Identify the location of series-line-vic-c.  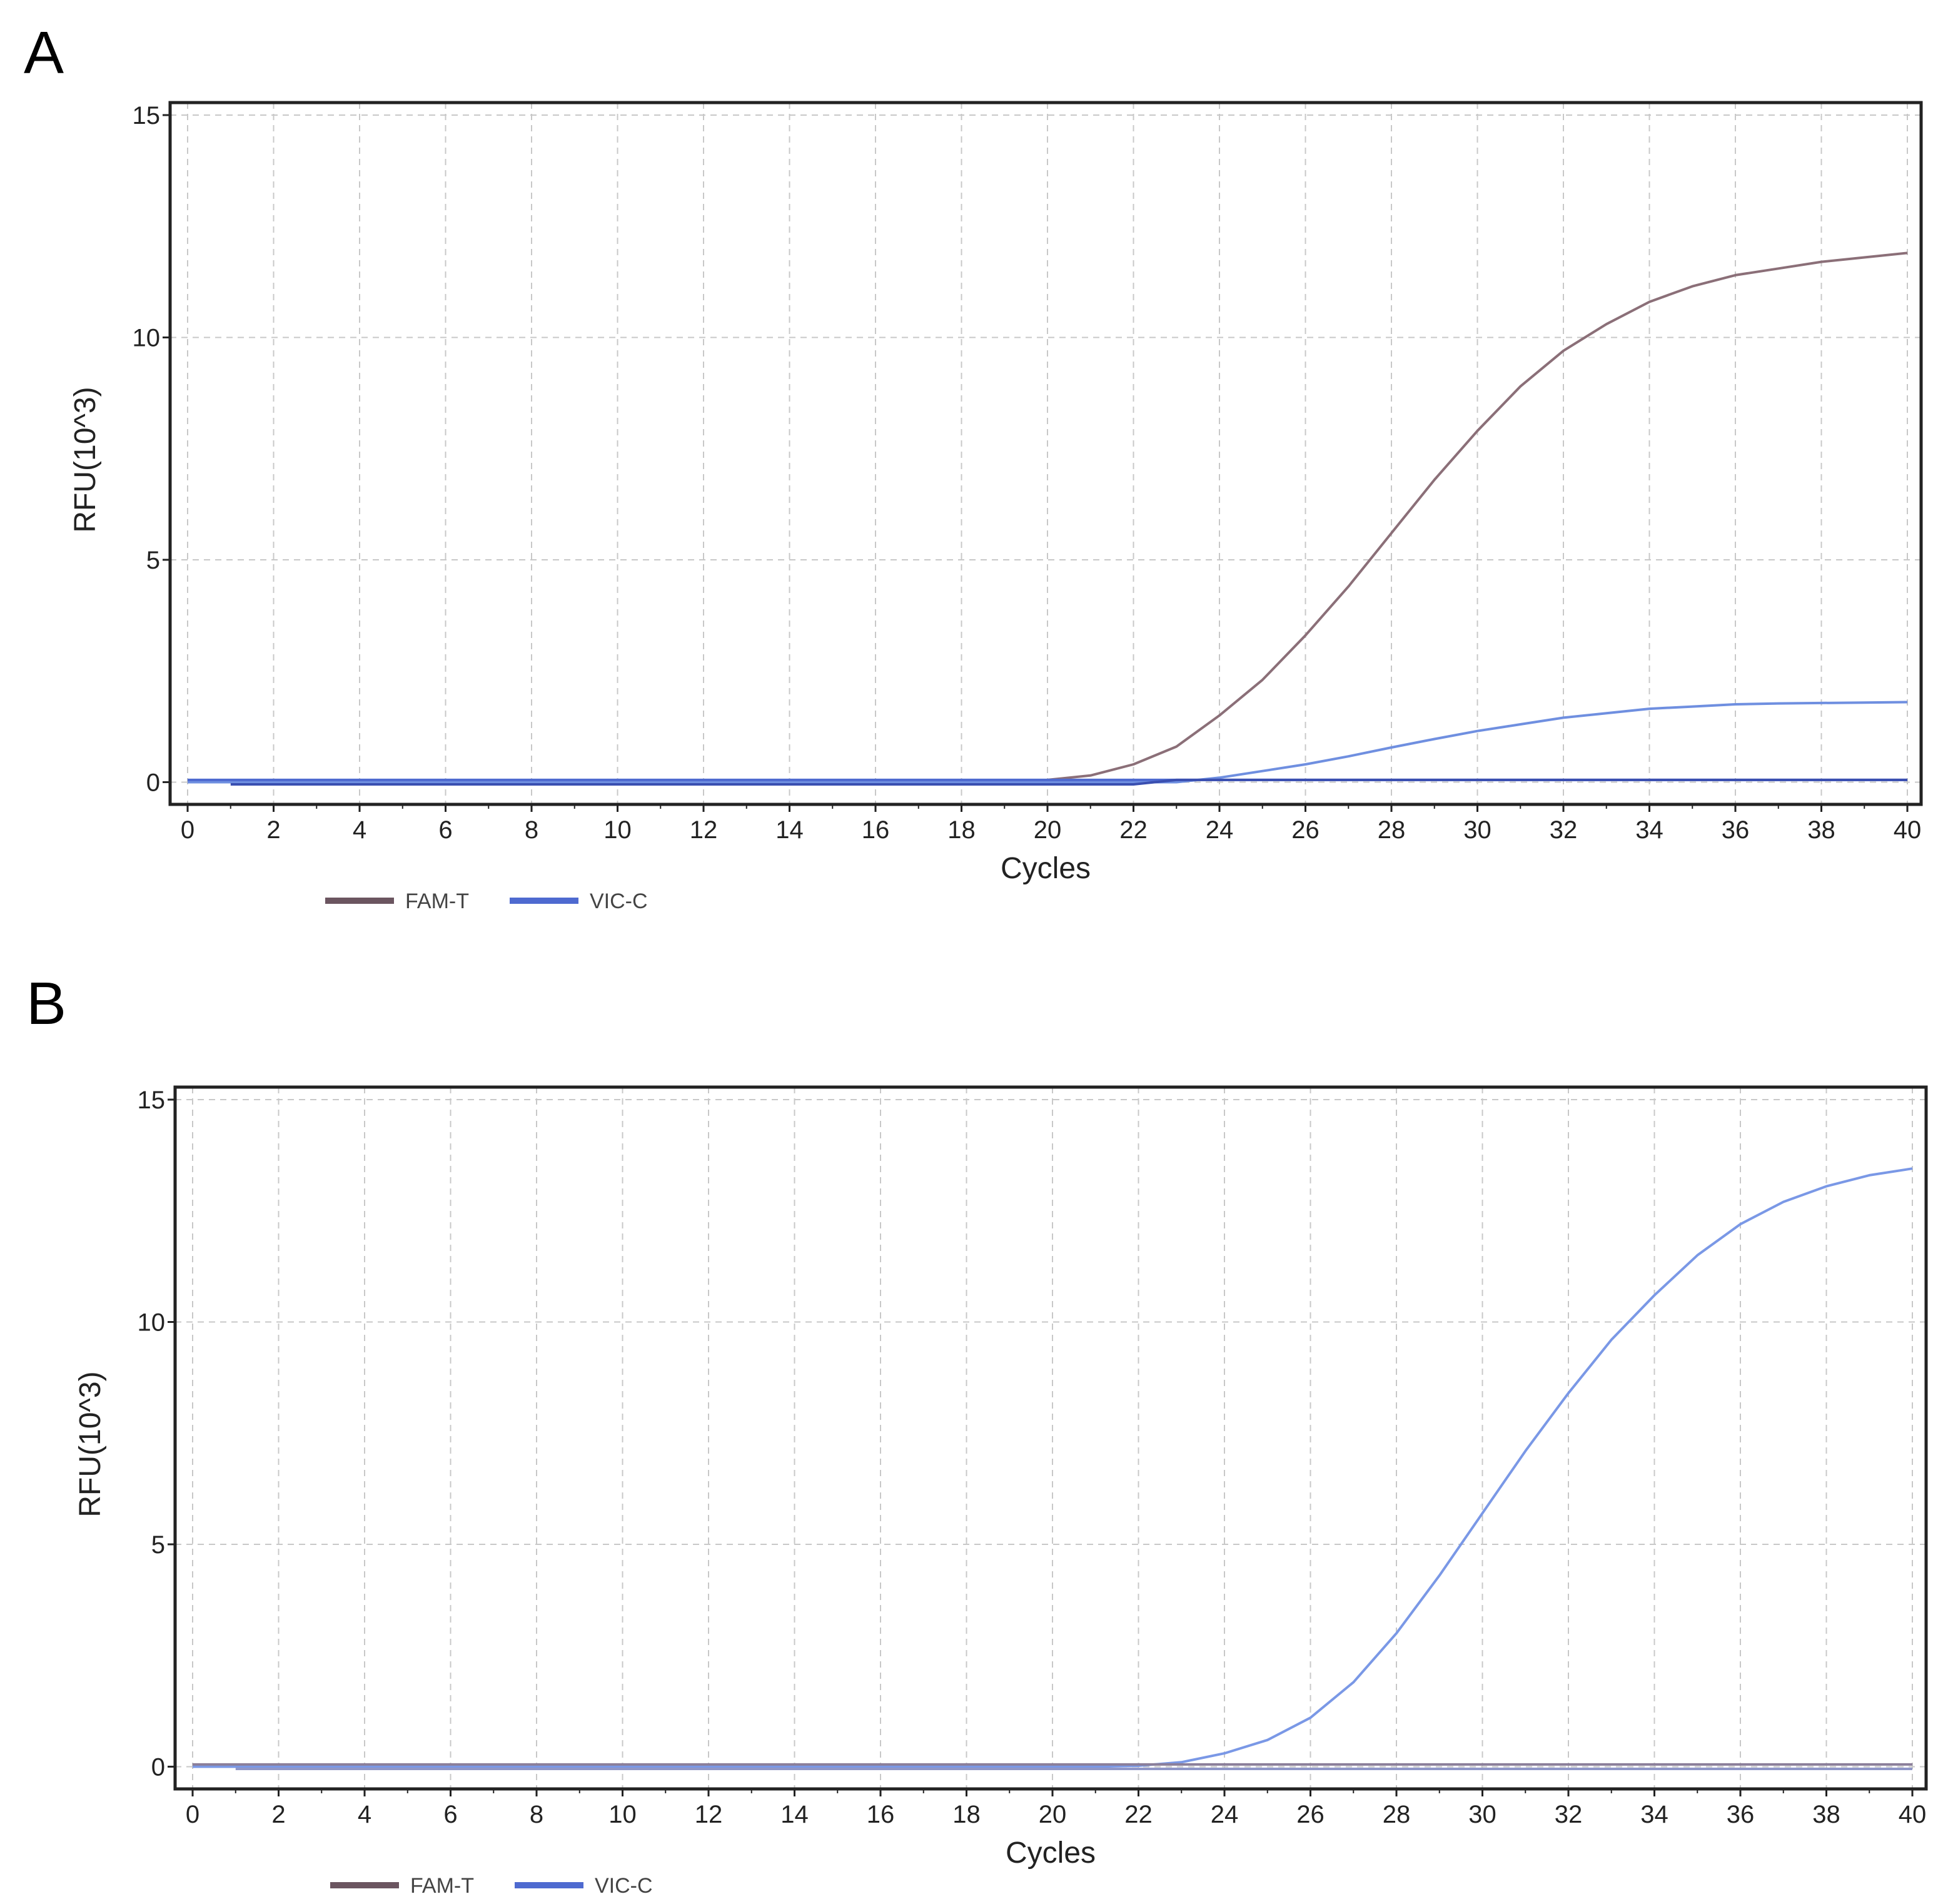
(1048, 742).